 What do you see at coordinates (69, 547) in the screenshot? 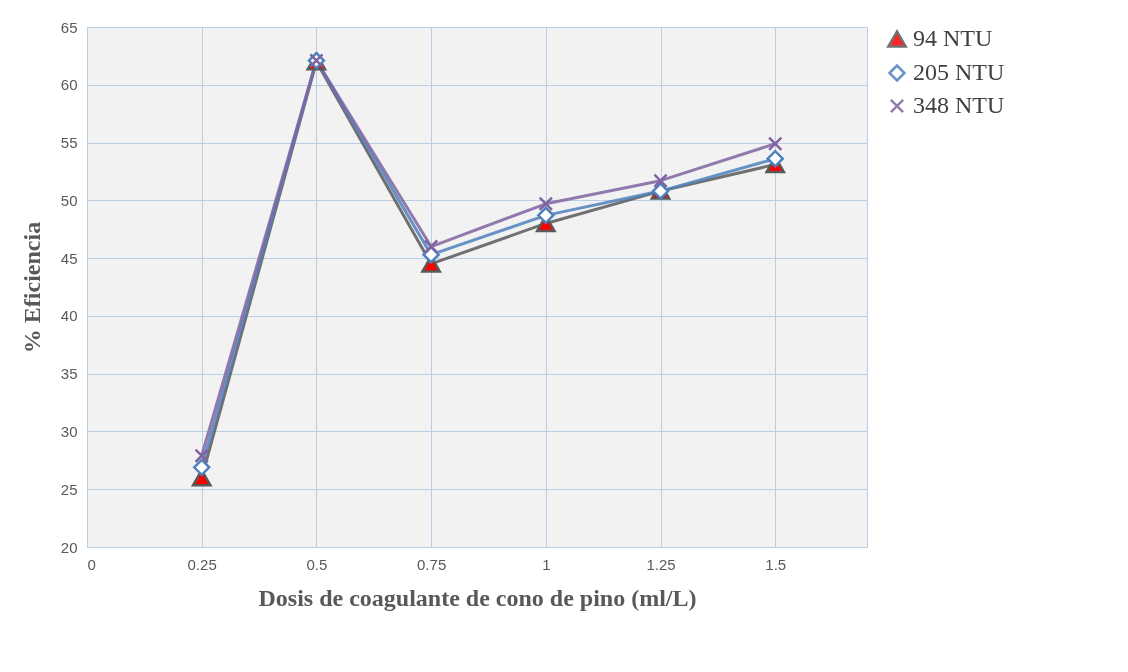
I see `y-tick-label: 20` at bounding box center [69, 547].